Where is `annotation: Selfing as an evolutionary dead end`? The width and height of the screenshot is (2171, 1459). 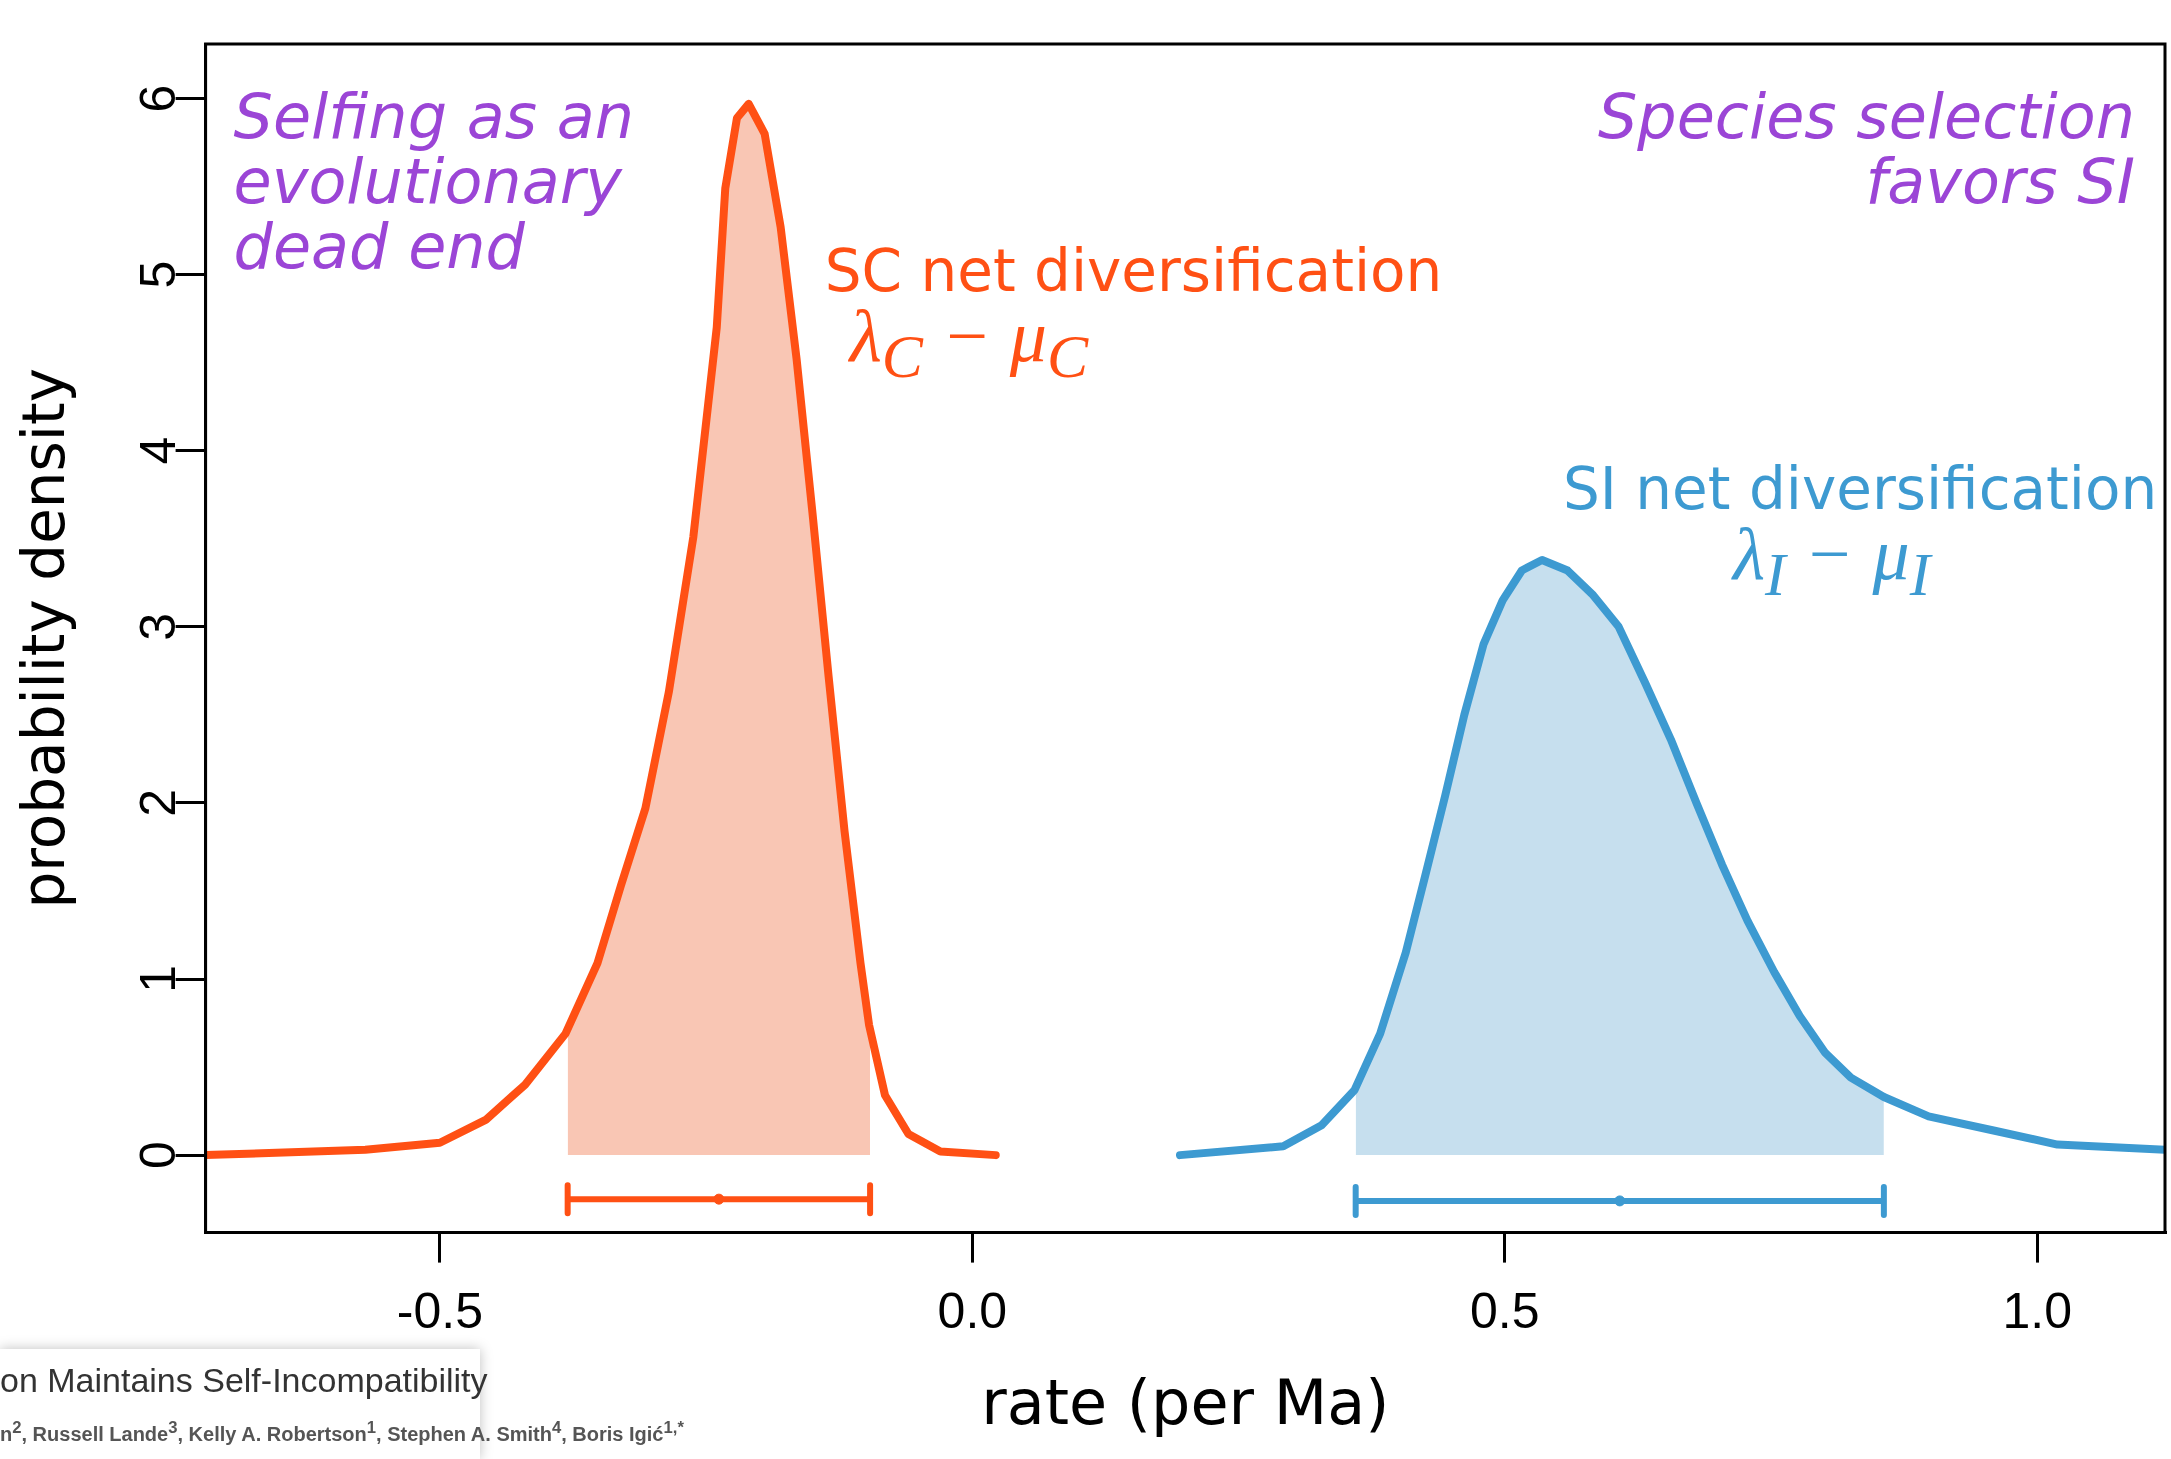 annotation: Selfing as an evolutionary dead end is located at coordinates (434, 182).